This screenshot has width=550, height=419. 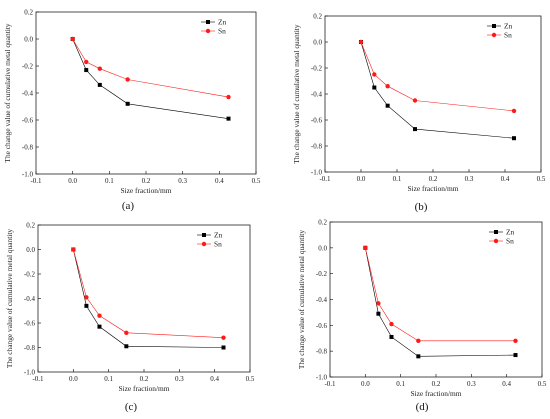 What do you see at coordinates (131, 407) in the screenshot?
I see `panel-label: (c)` at bounding box center [131, 407].